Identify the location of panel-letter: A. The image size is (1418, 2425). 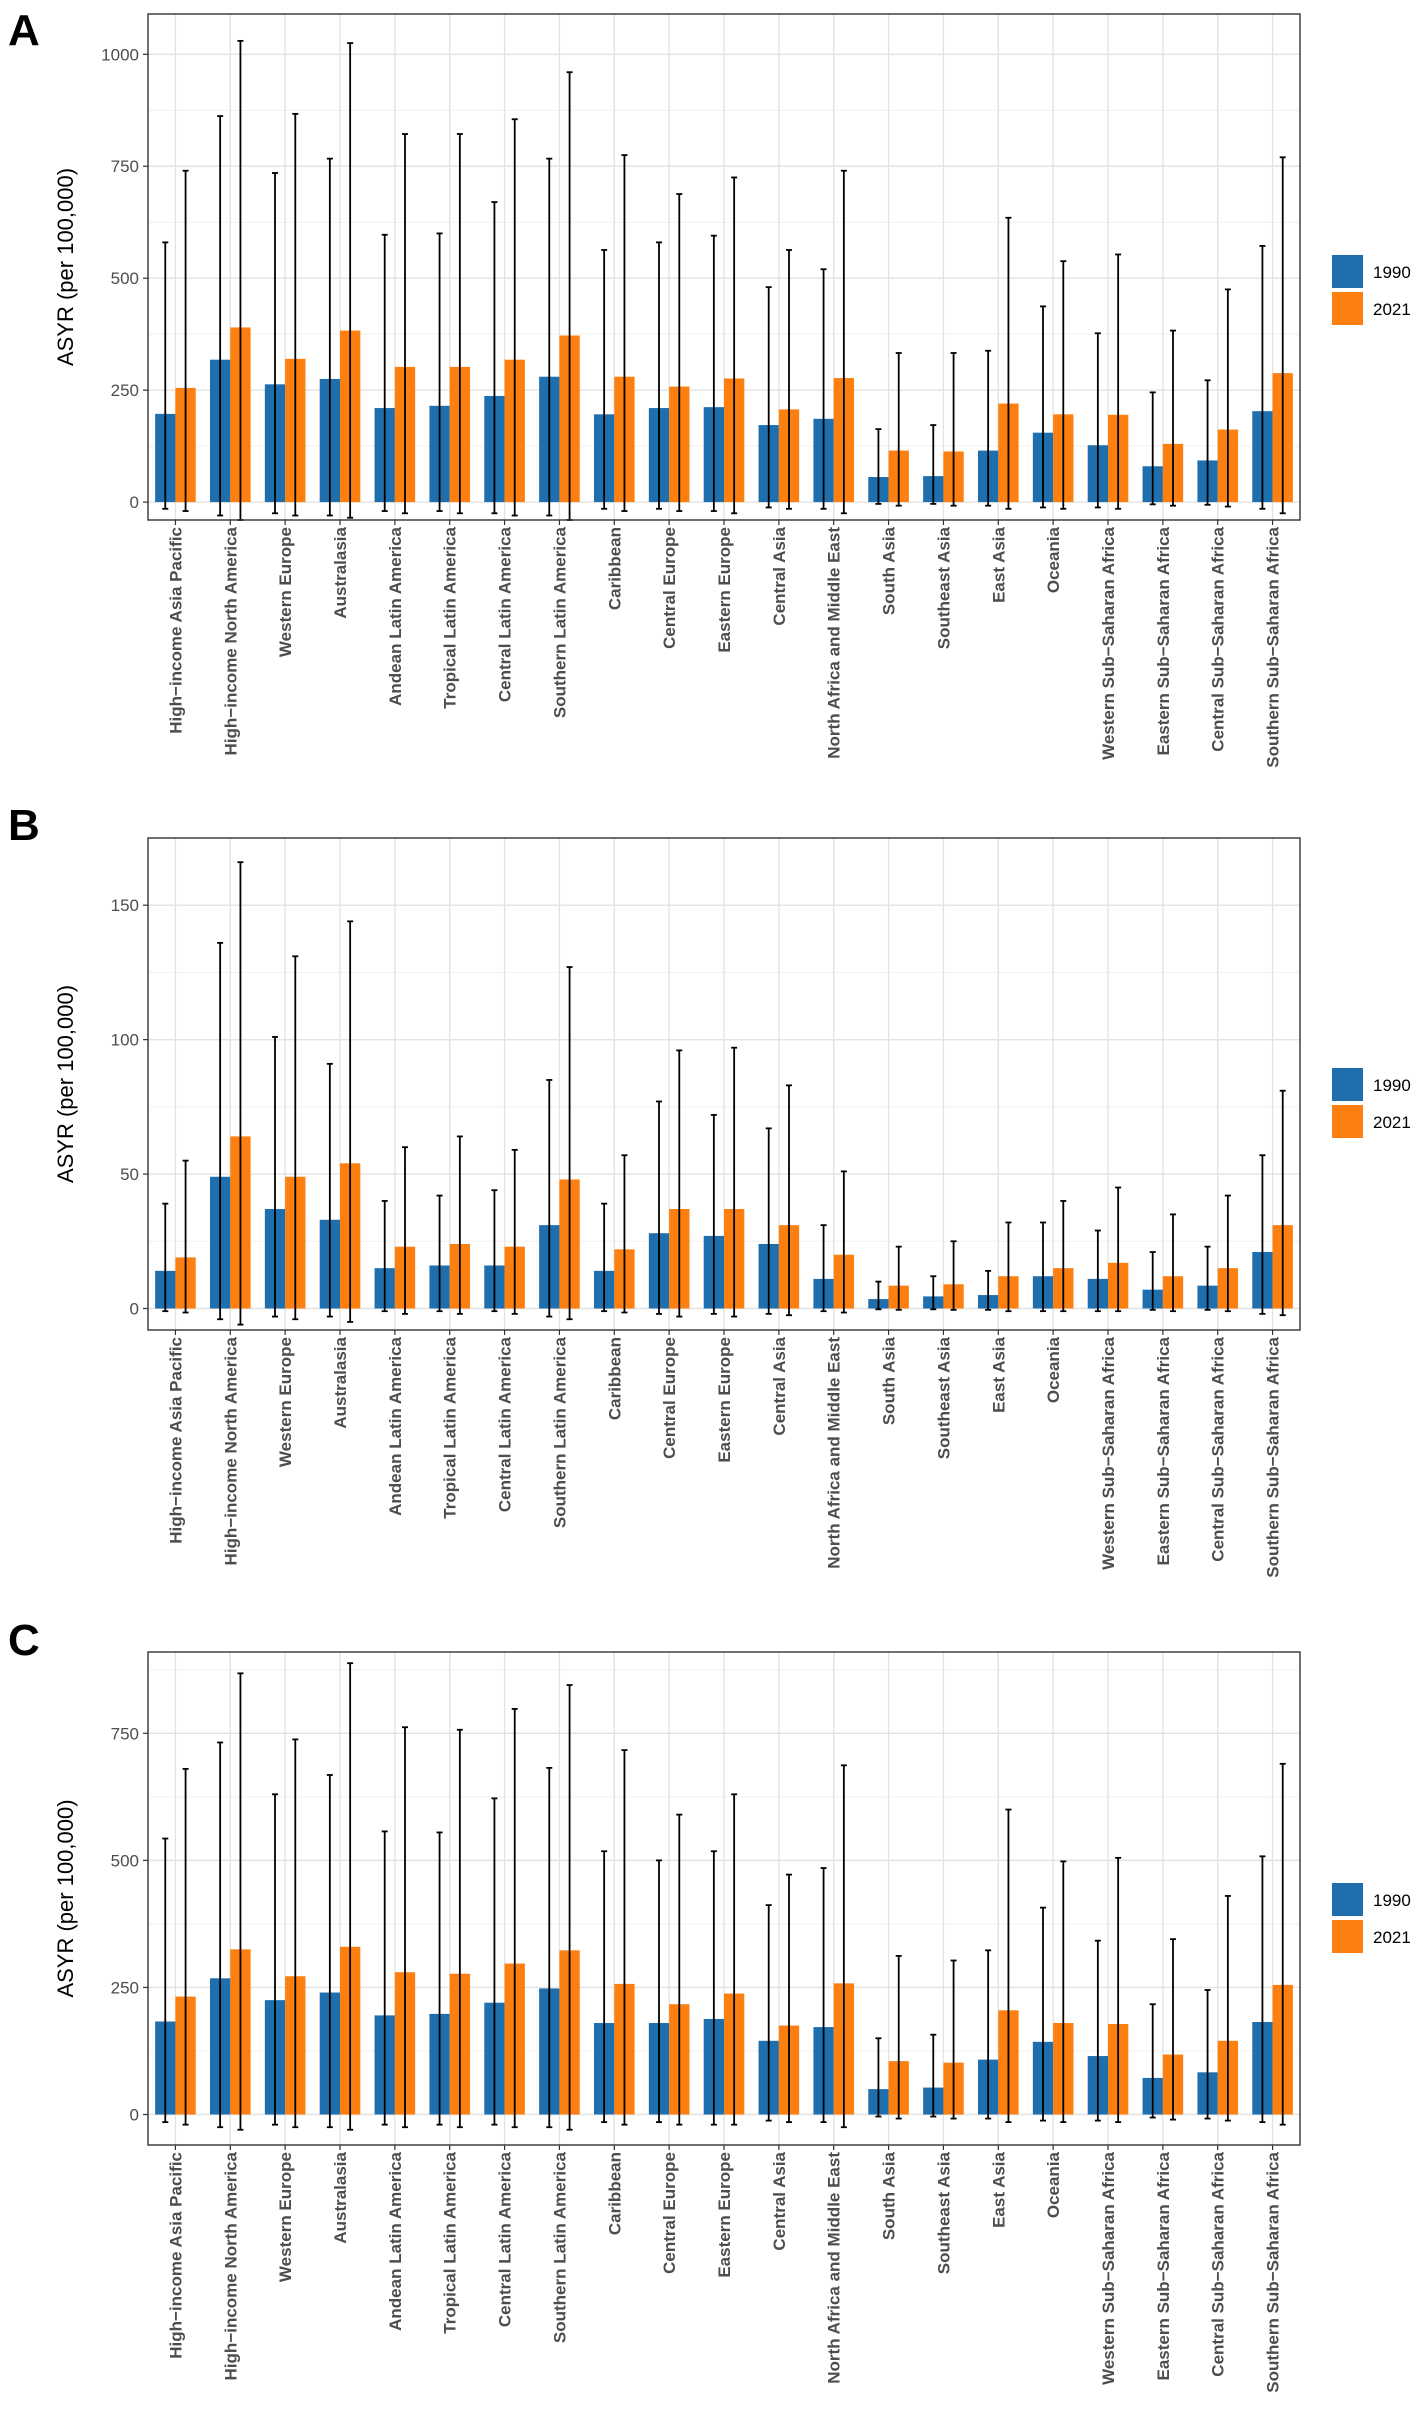
(24, 30).